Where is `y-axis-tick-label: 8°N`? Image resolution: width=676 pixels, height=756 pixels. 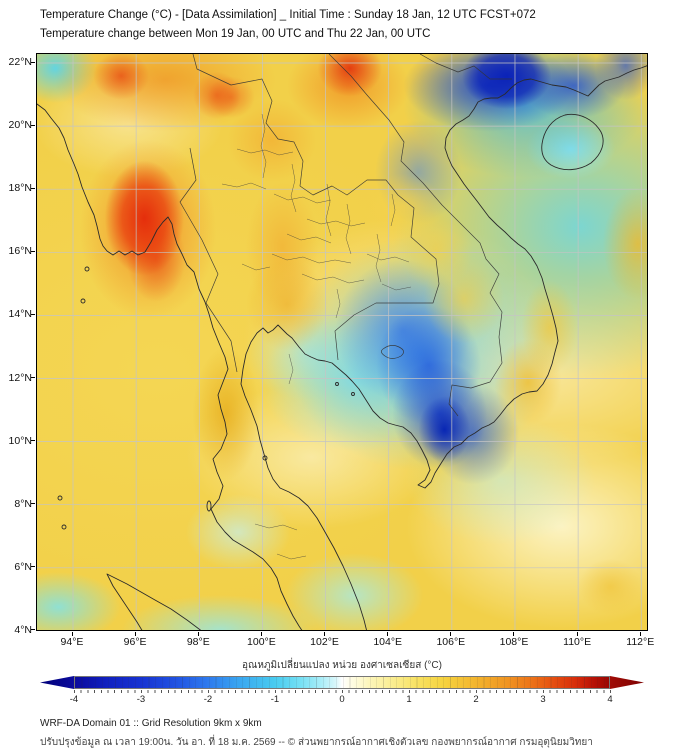 y-axis-tick-label: 8°N is located at coordinates (23, 503).